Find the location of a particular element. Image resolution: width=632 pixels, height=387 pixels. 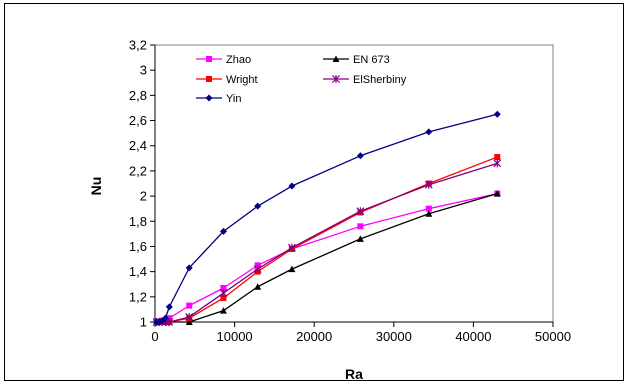

legend-item-elsherbiny: ElSherbiny is located at coordinates (365, 80).